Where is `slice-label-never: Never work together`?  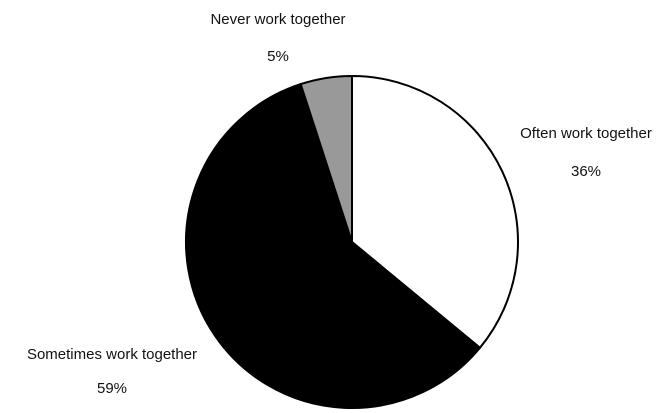
slice-label-never: Never work together is located at coordinates (277, 19).